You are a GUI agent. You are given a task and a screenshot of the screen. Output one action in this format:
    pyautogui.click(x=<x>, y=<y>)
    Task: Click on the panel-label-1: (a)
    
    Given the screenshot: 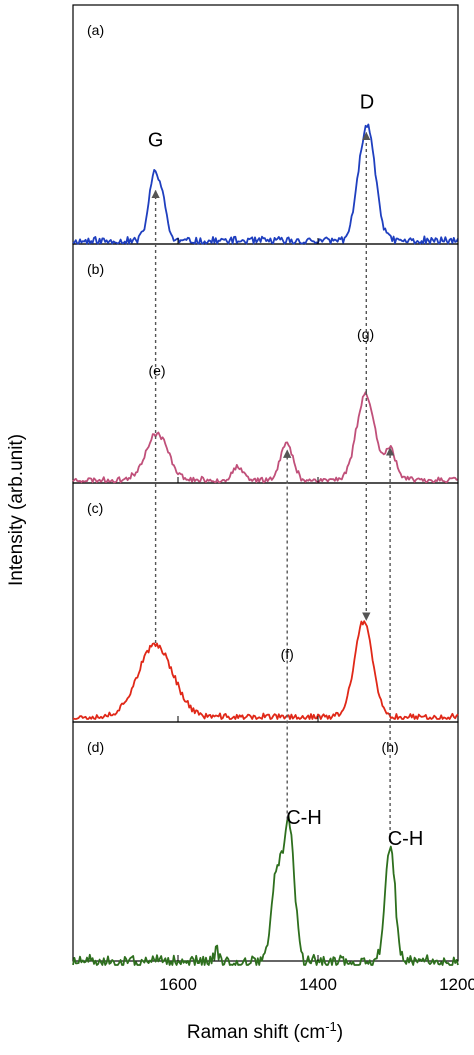 What is the action you would take?
    pyautogui.click(x=95, y=30)
    